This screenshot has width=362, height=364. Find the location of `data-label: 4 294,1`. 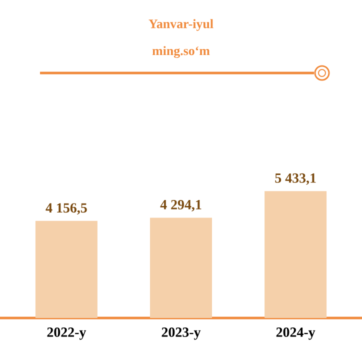

data-label: 4 294,1 is located at coordinates (181, 206).